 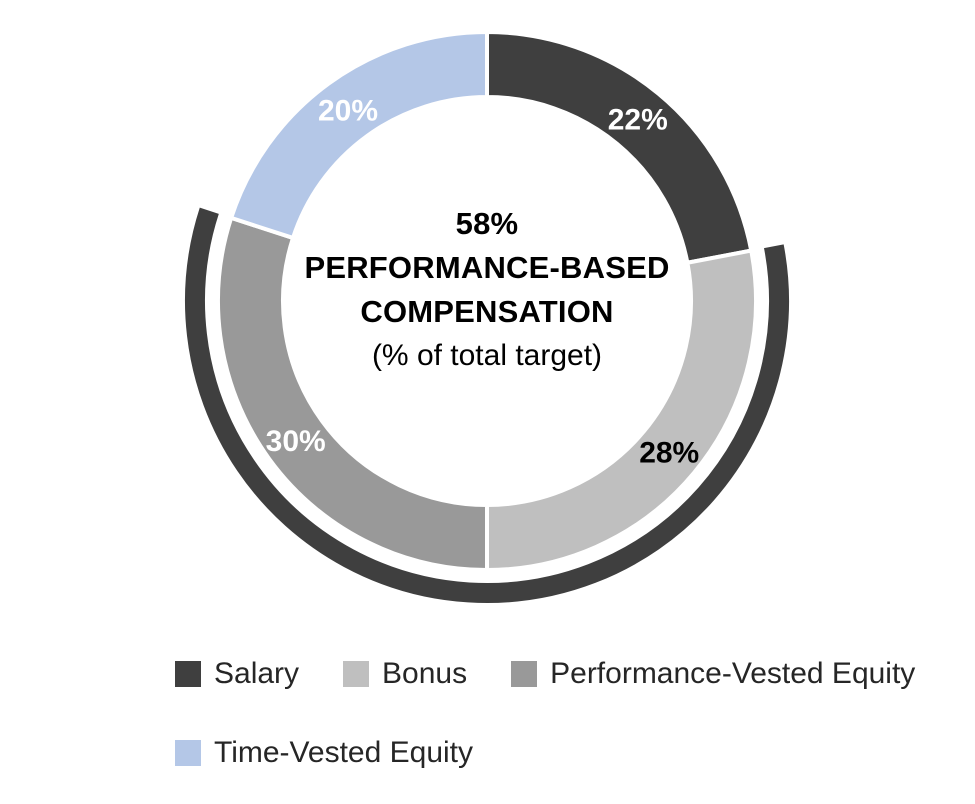 I want to click on legend-swatch-performance-vested-equity, so click(x=524, y=673).